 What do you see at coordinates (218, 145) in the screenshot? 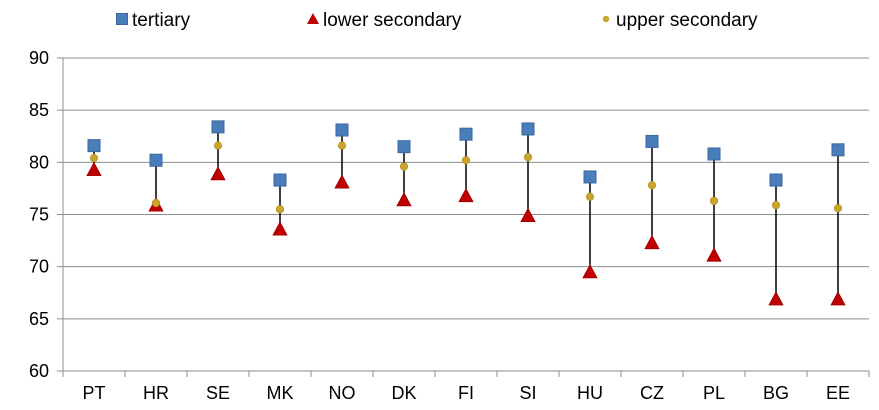
I see `upper-secondary-point-SE` at bounding box center [218, 145].